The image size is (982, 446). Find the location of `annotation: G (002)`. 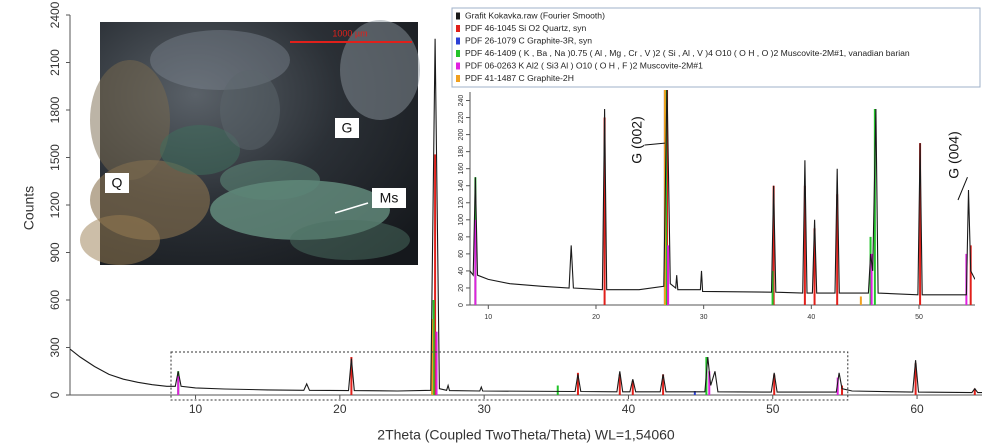

annotation: G (002) is located at coordinates (637, 139).